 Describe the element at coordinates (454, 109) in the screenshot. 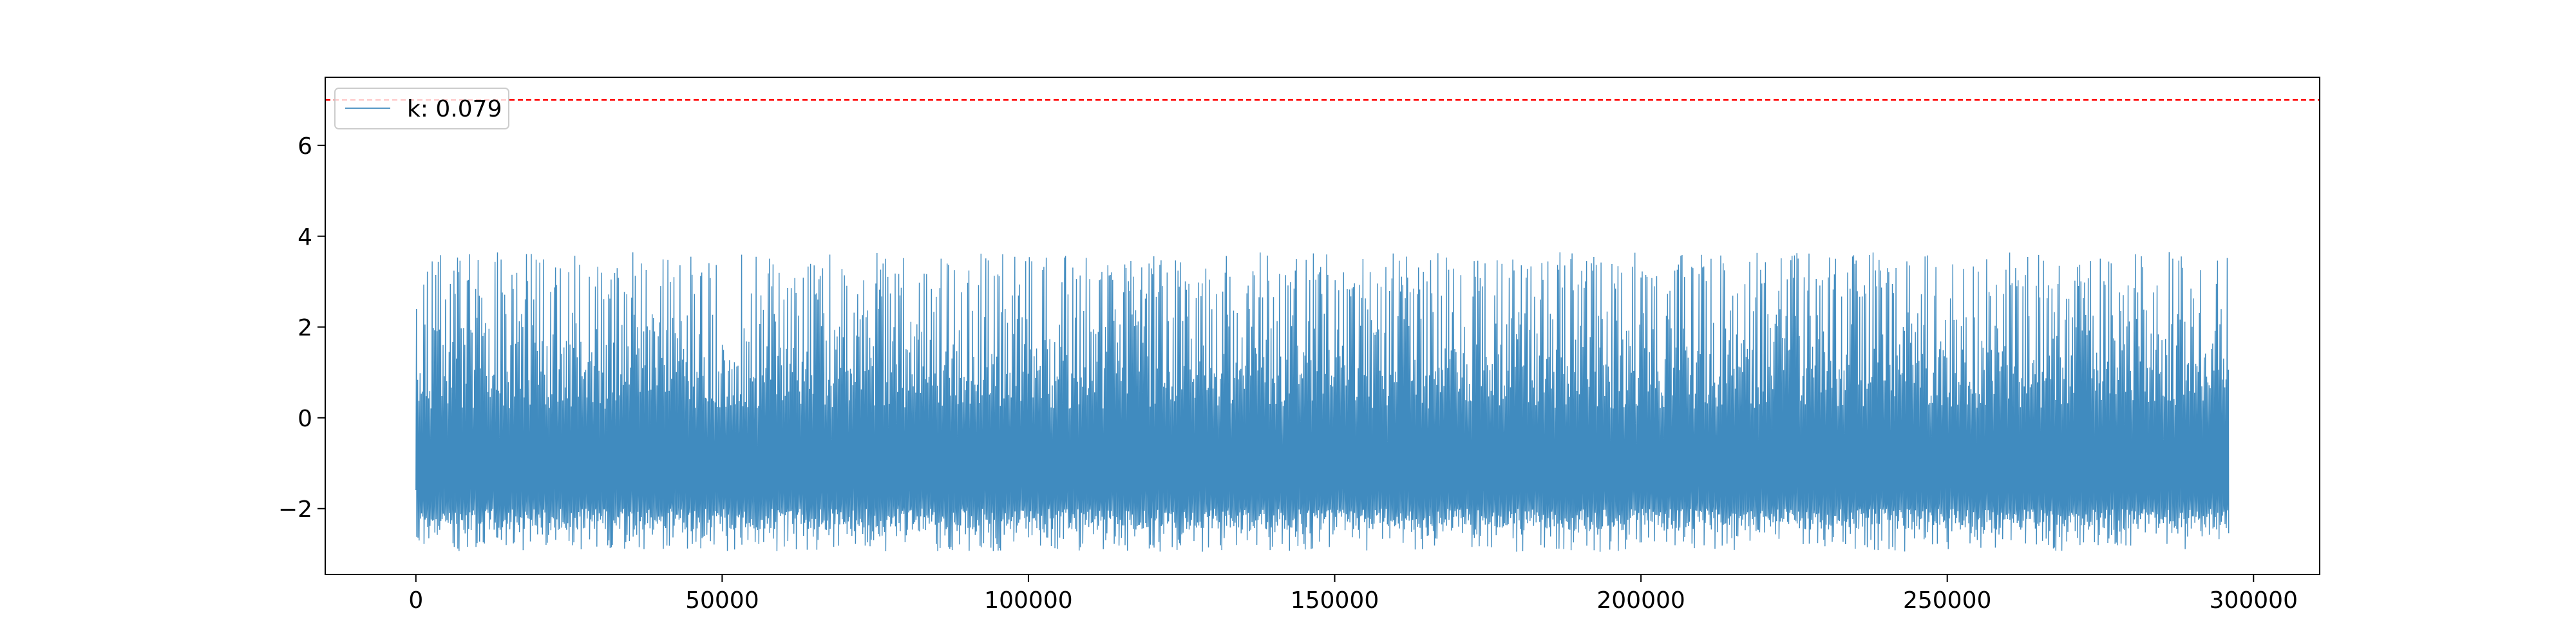

I see `legend-label: k: 0.079` at that location.